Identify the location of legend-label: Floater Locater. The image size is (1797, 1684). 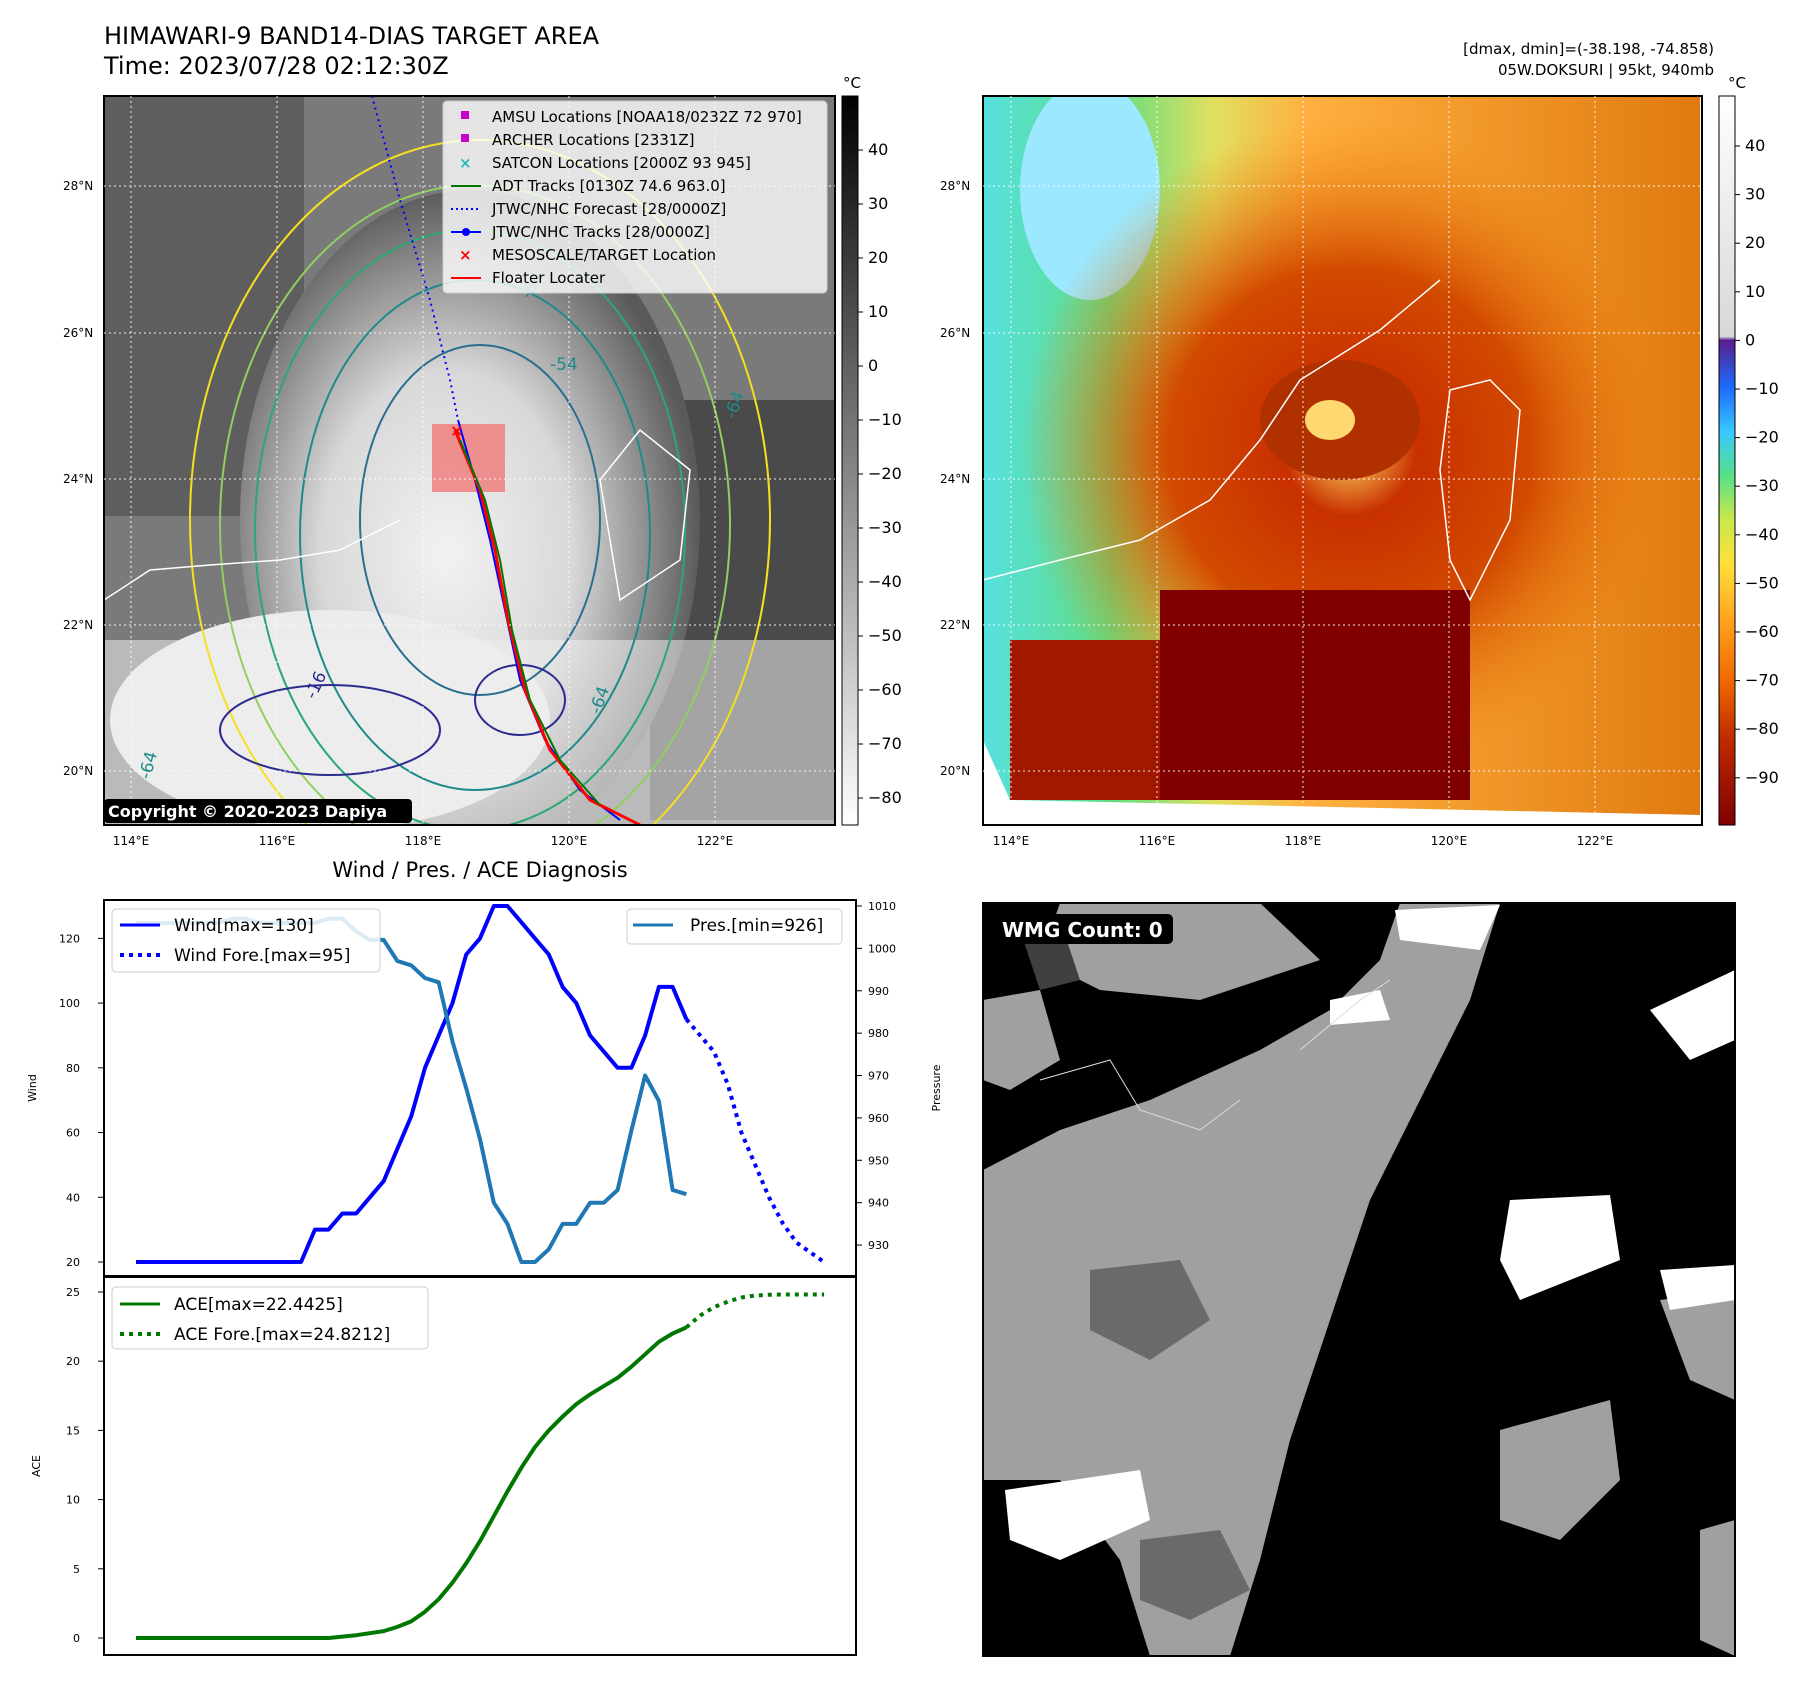
(549, 278).